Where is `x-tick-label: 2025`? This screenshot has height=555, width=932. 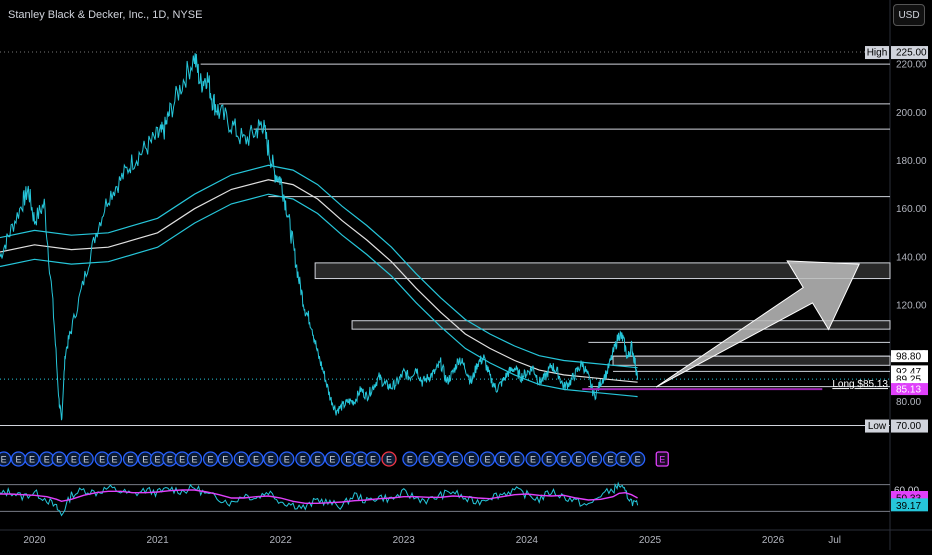 x-tick-label: 2025 is located at coordinates (650, 540).